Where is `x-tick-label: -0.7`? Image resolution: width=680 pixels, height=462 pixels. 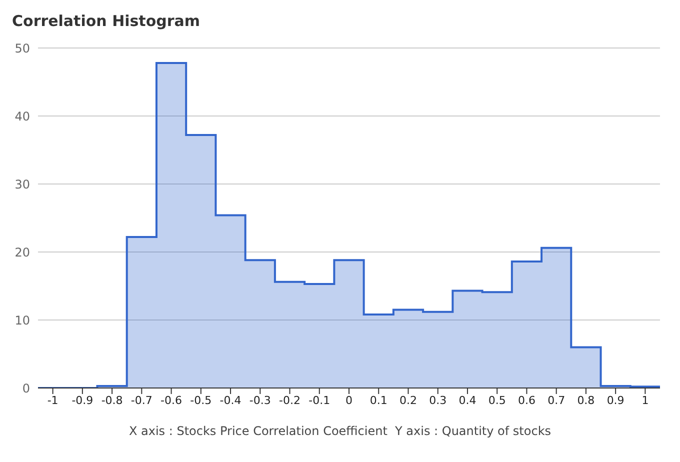
x-tick-label: -0.7 is located at coordinates (141, 400).